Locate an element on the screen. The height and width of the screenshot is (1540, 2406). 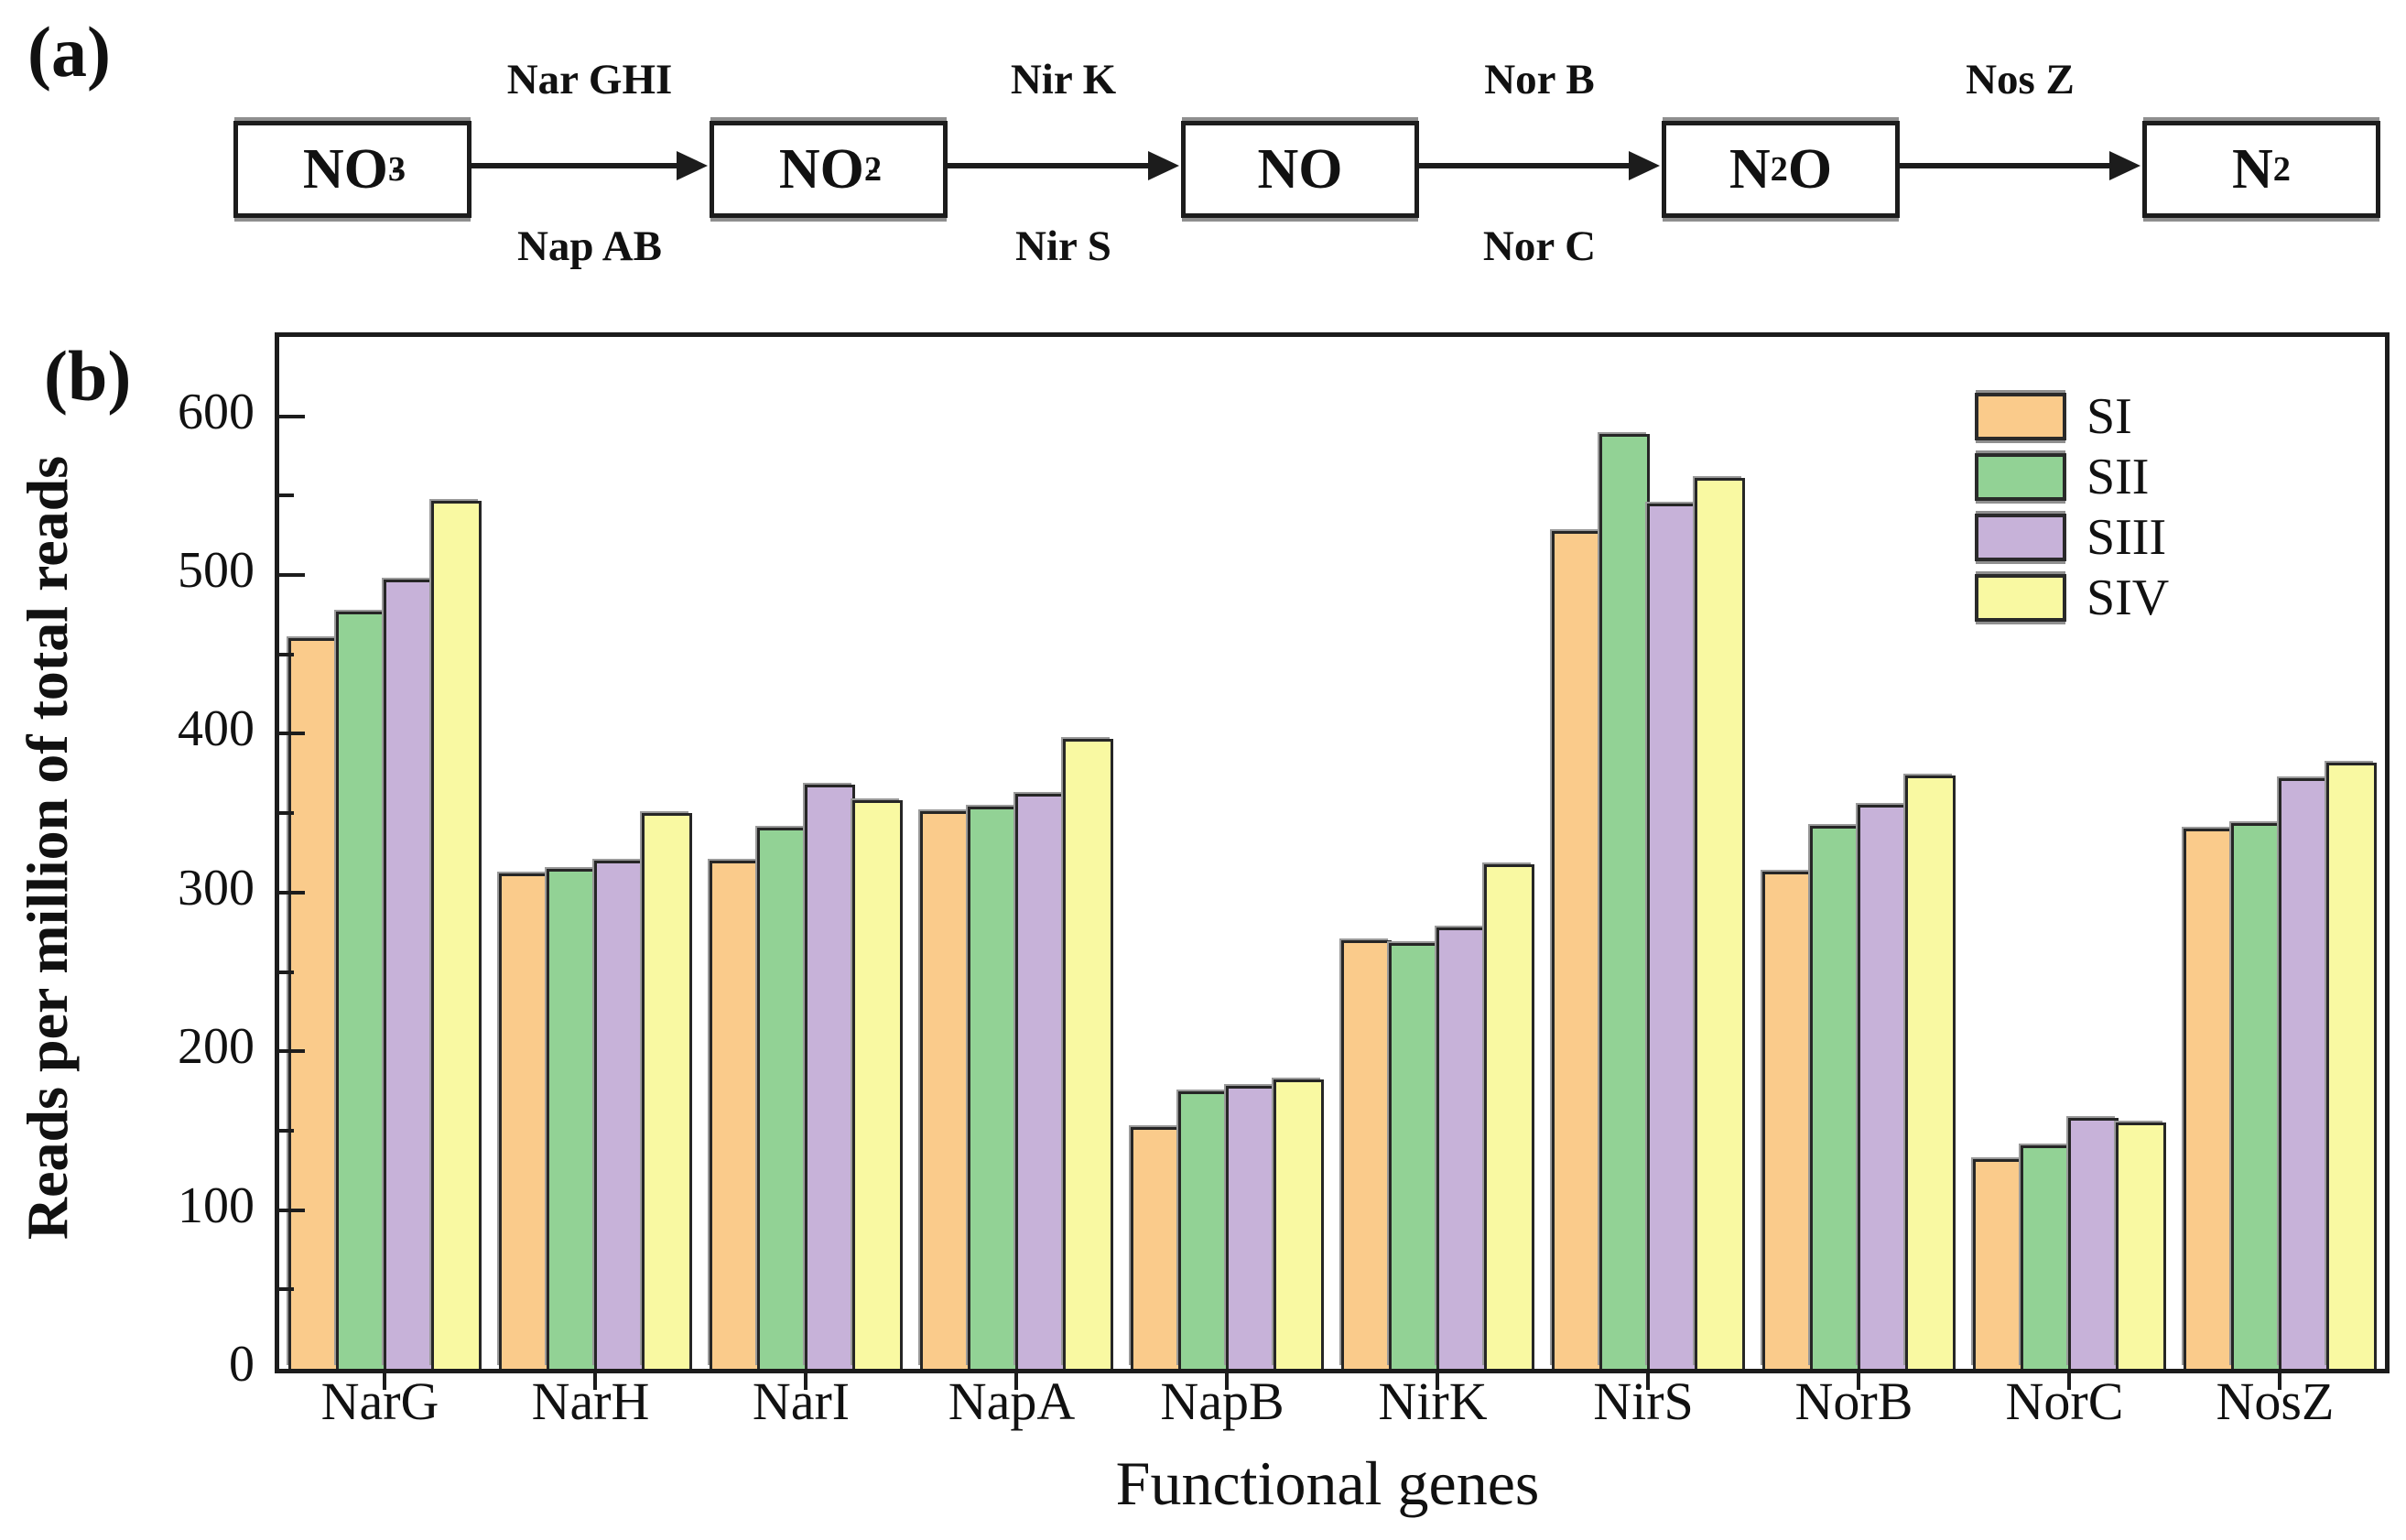
enzyme-label-top: Nar GHI is located at coordinates (589, 79).